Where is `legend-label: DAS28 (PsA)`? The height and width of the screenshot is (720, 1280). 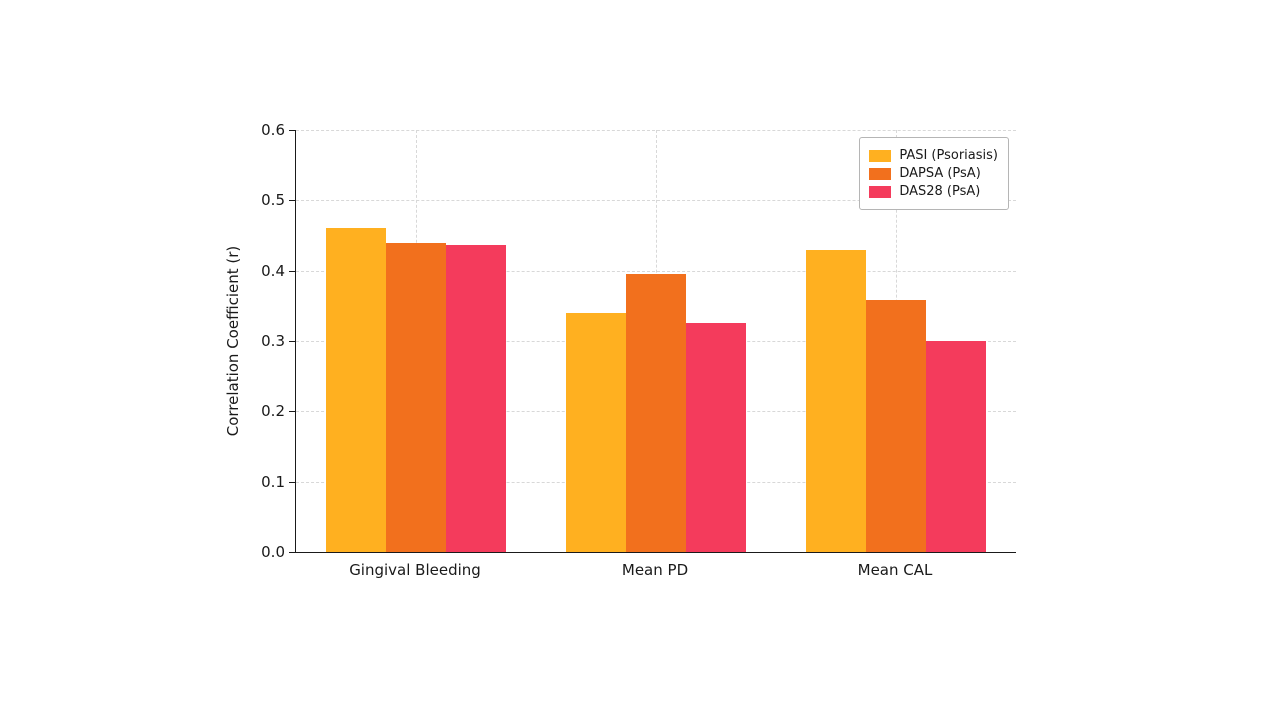
legend-label: DAS28 (PsA) is located at coordinates (940, 191).